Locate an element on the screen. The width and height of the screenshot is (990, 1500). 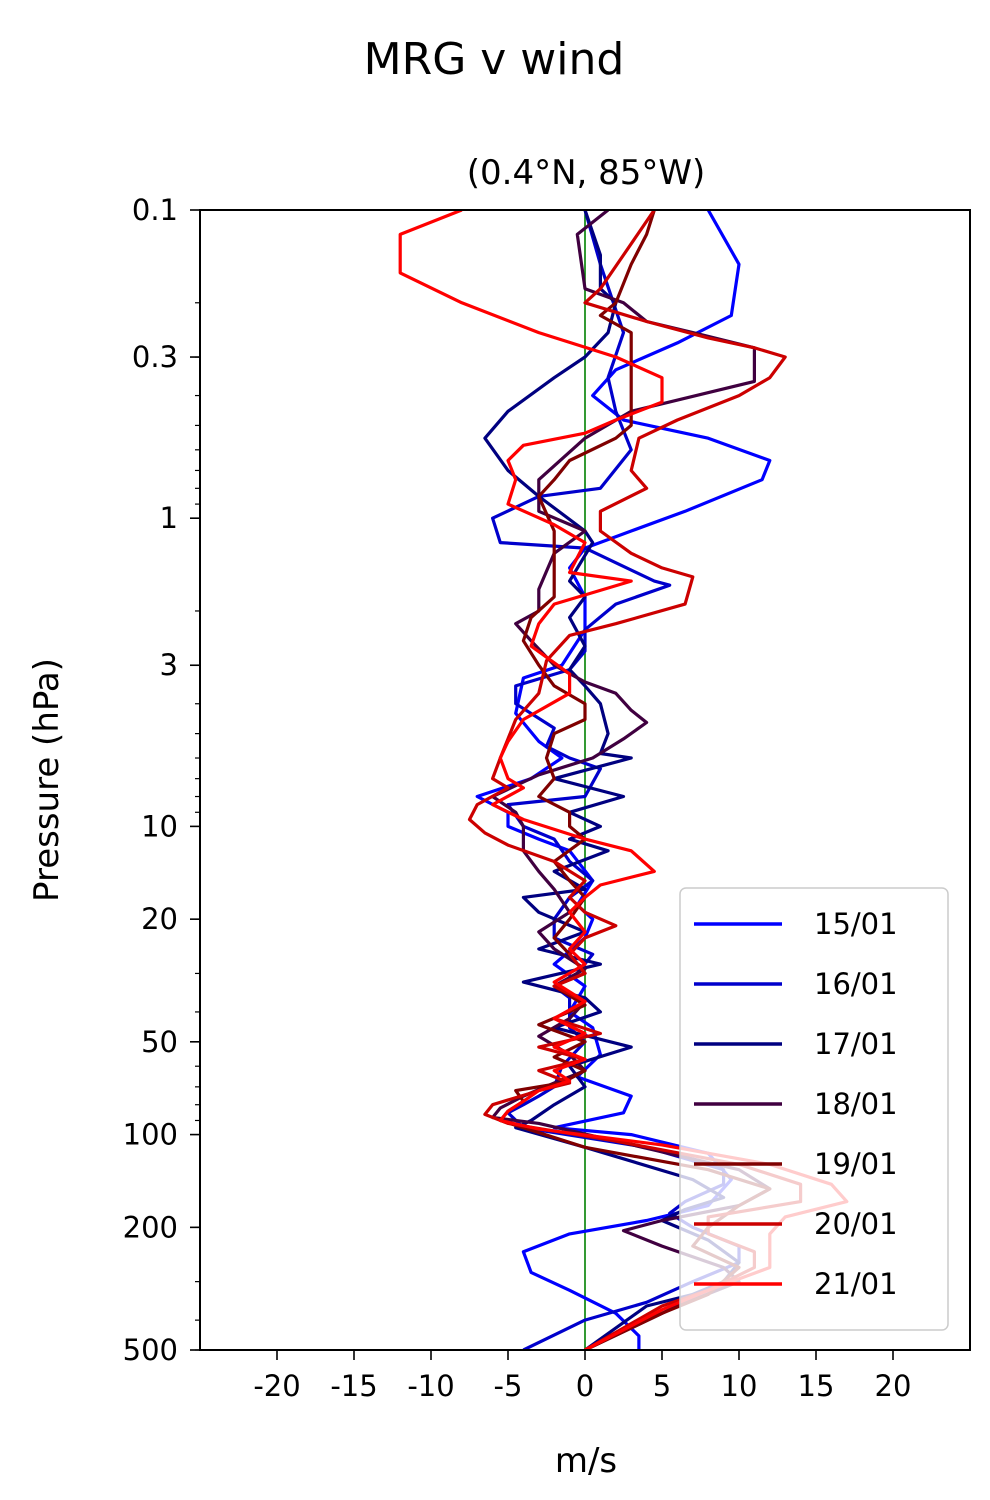
legend-label: 20/01 is located at coordinates (856, 1224).